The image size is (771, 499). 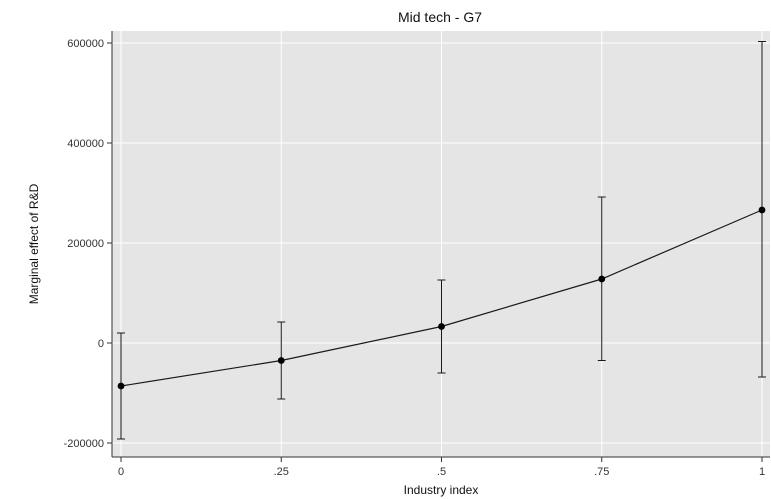 What do you see at coordinates (440, 17) in the screenshot?
I see `chart-title: Mid tech - G7` at bounding box center [440, 17].